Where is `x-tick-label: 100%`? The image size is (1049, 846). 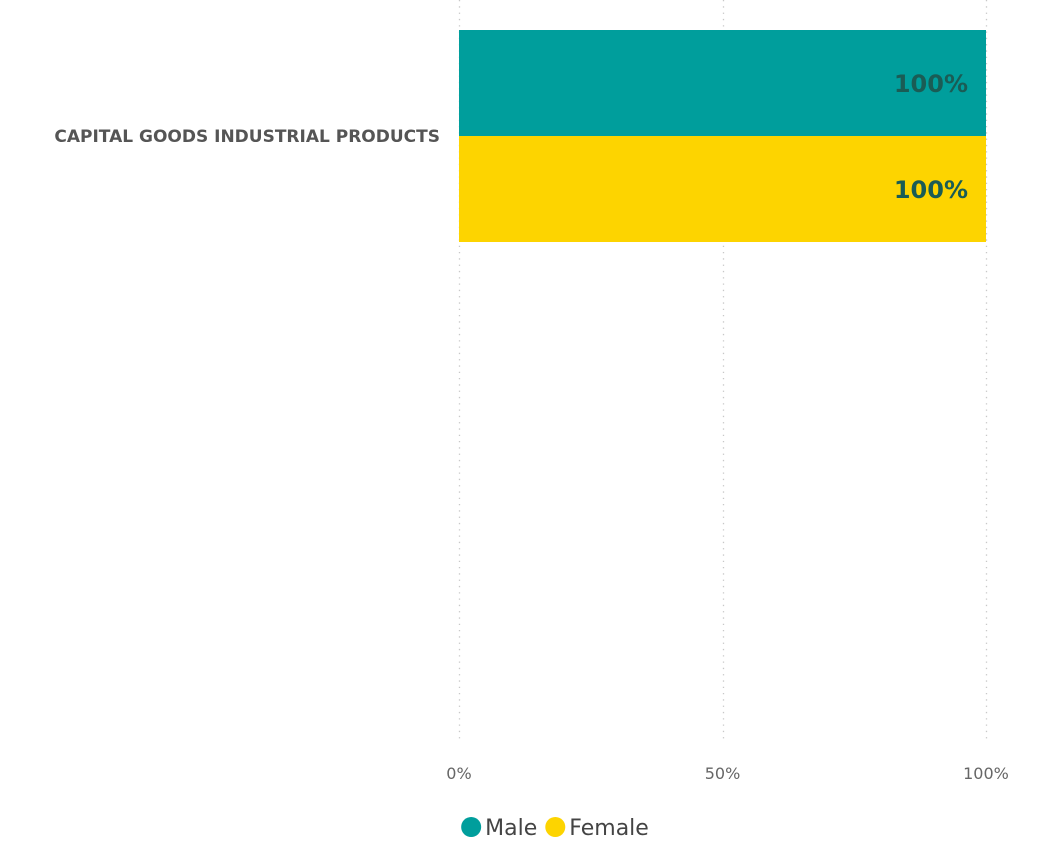 x-tick-label: 100% is located at coordinates (986, 773).